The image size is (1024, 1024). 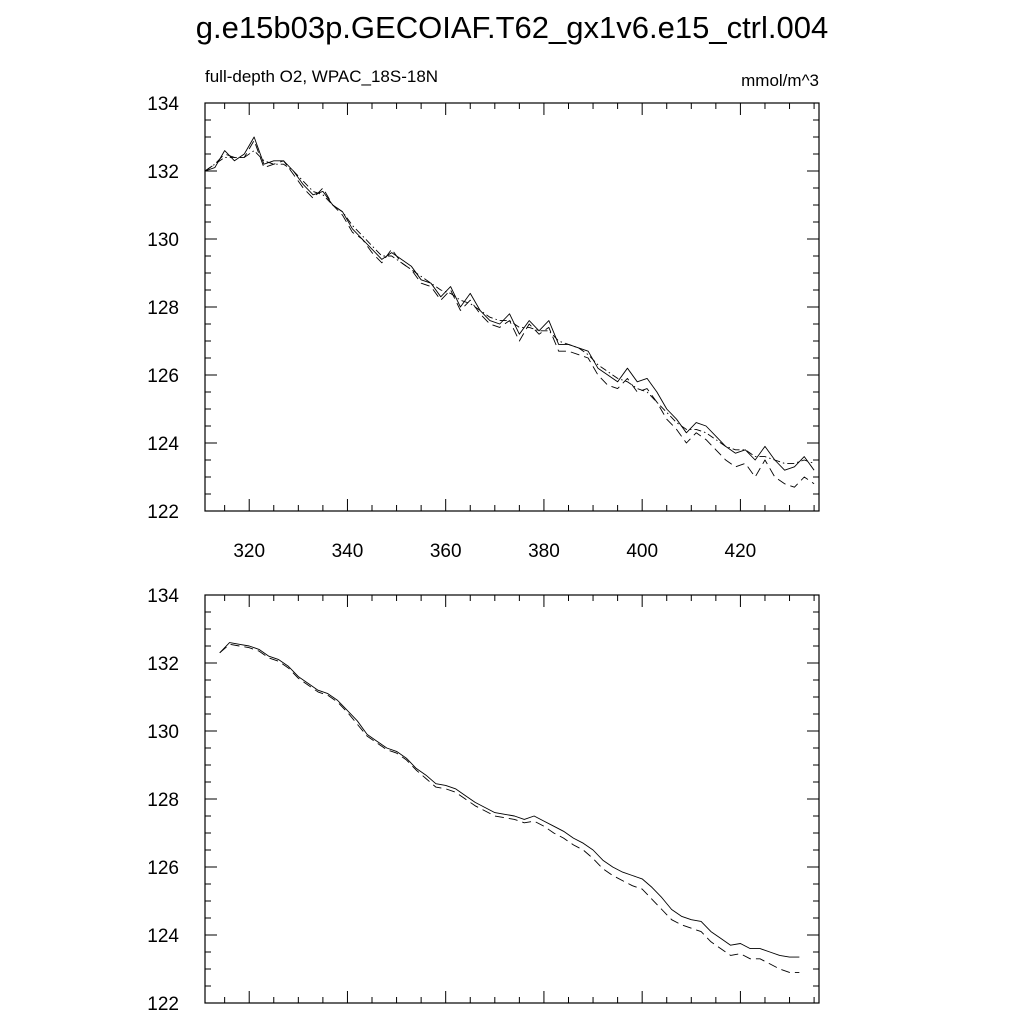 I want to click on top-panel-left-subtitle: full-depth O2, WPAC_18S-18N, so click(x=321, y=76).